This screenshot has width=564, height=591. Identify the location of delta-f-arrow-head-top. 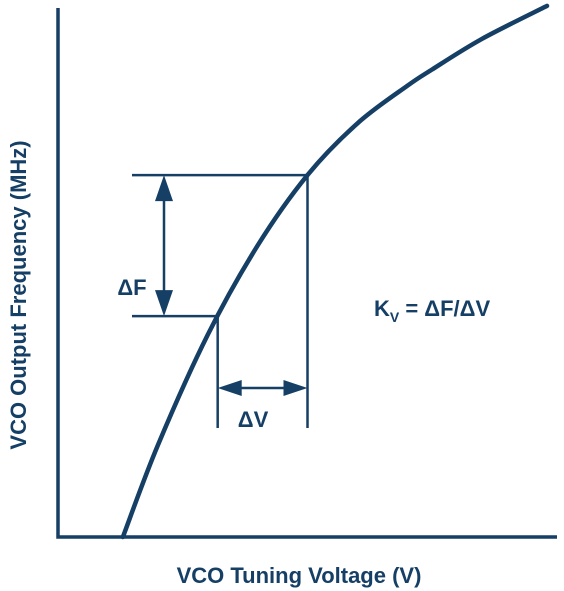
(164, 188).